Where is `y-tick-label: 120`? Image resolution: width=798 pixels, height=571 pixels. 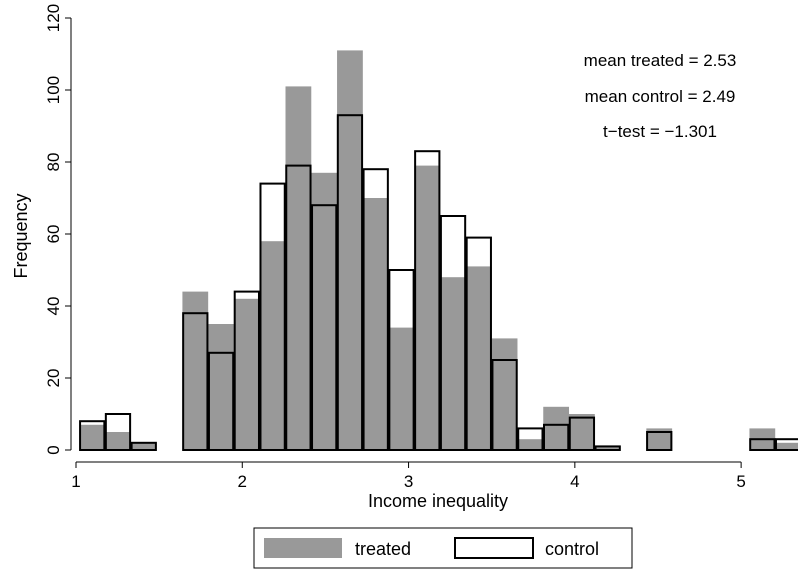
y-tick-label: 120 is located at coordinates (53, 18).